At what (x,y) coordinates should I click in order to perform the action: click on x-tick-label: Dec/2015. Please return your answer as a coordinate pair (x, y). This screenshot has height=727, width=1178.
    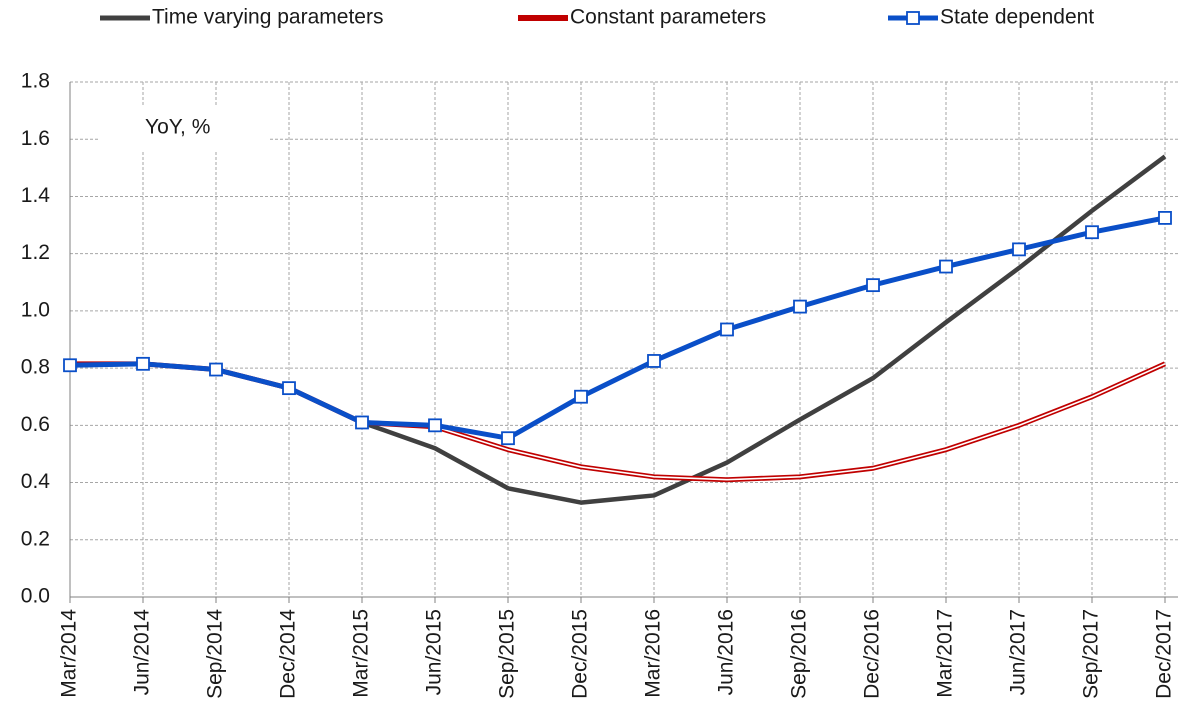
    Looking at the image, I should click on (580, 654).